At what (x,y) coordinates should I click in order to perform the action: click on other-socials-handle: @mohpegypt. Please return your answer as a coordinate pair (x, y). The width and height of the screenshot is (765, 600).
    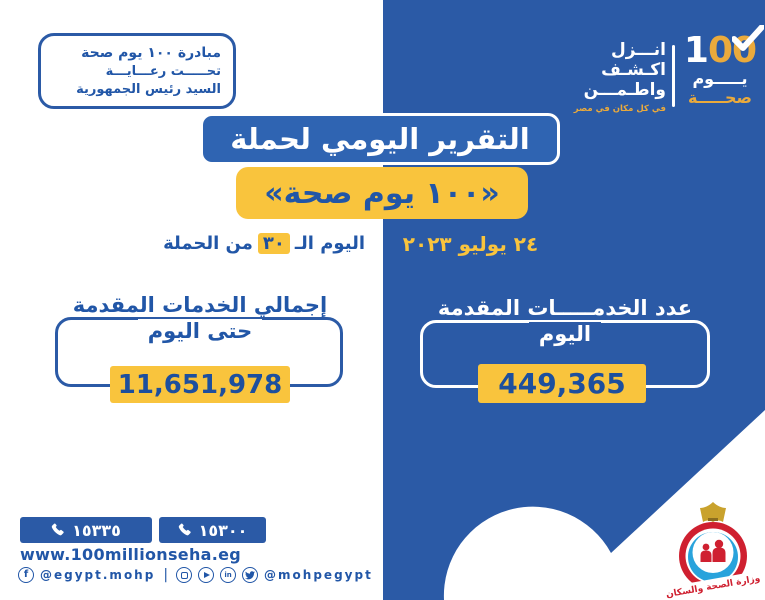
    Looking at the image, I should click on (318, 575).